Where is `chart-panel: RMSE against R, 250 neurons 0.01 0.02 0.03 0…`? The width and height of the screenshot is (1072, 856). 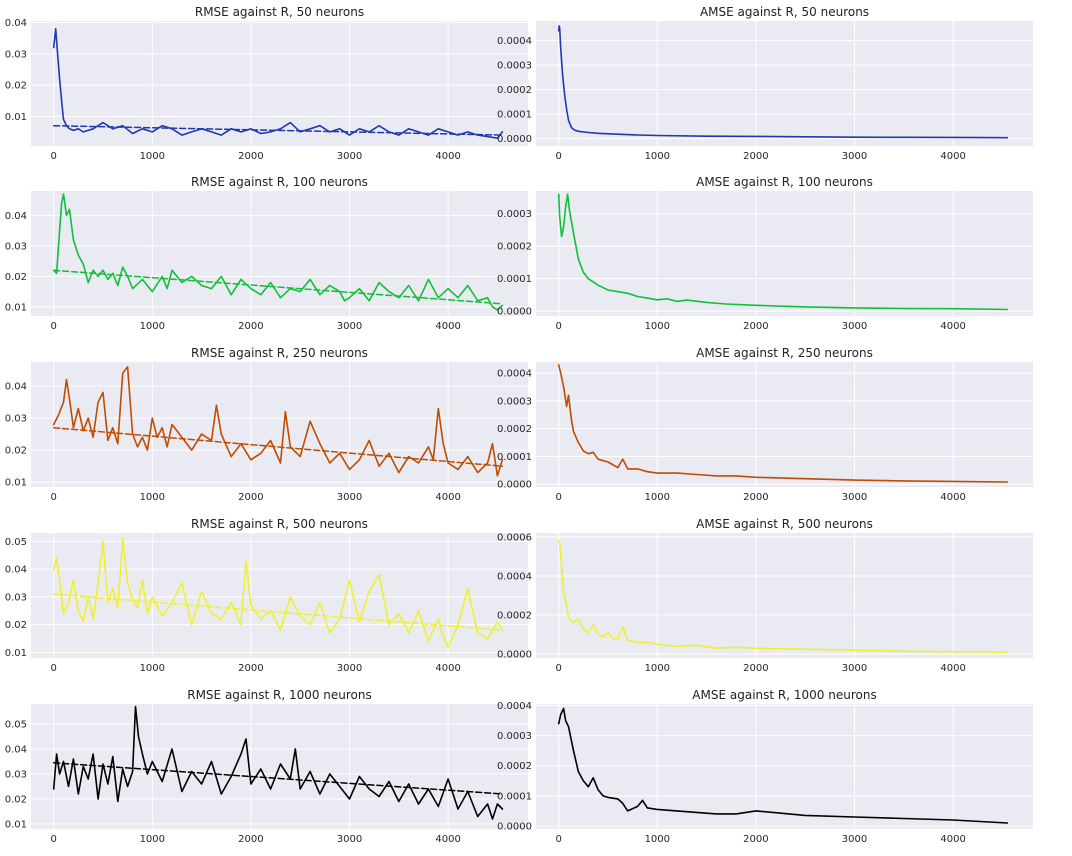
chart-panel: RMSE against R, 250 neurons 0.01 0.02 0.03 0… is located at coordinates (266, 424).